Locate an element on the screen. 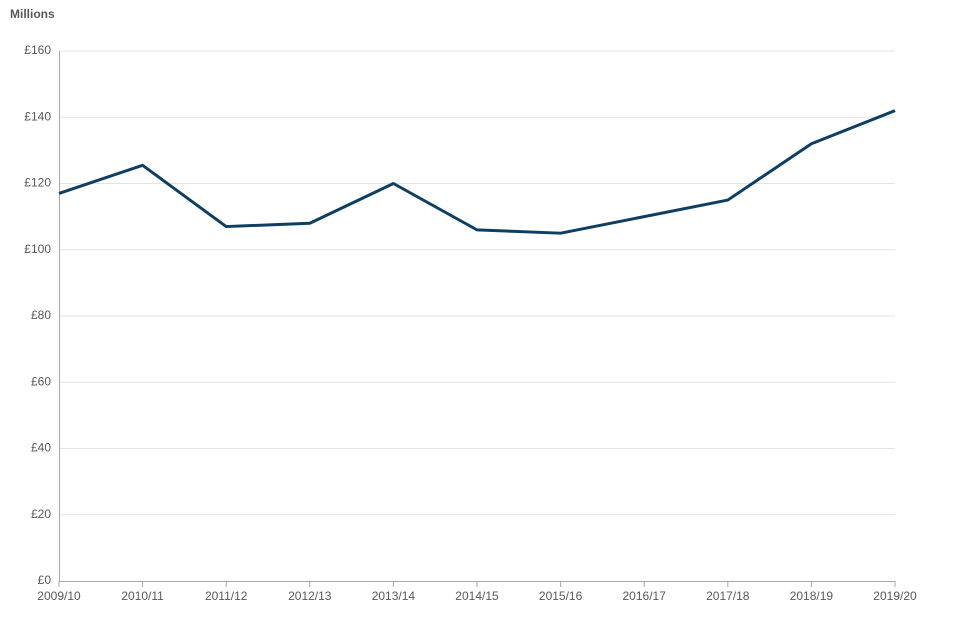 This screenshot has height=640, width=960. y-tick-label: £160 is located at coordinates (37, 50).